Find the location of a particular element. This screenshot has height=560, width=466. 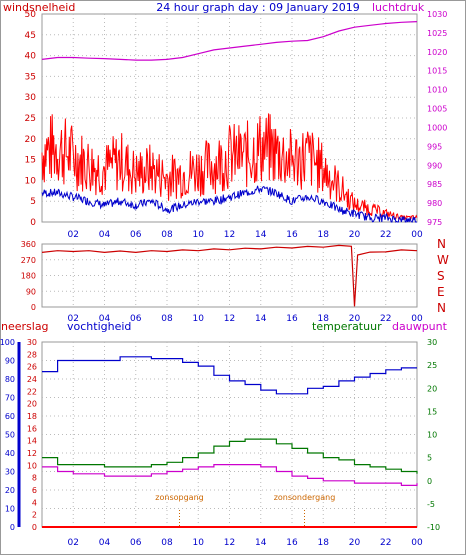

panel1-x-tick: 08 is located at coordinates (167, 235).